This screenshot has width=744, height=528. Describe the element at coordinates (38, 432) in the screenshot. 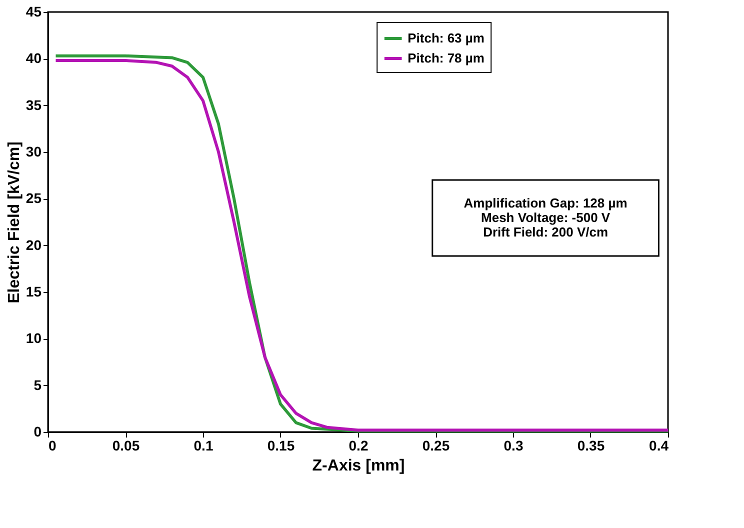

I see `y-tick-label: 0` at that location.